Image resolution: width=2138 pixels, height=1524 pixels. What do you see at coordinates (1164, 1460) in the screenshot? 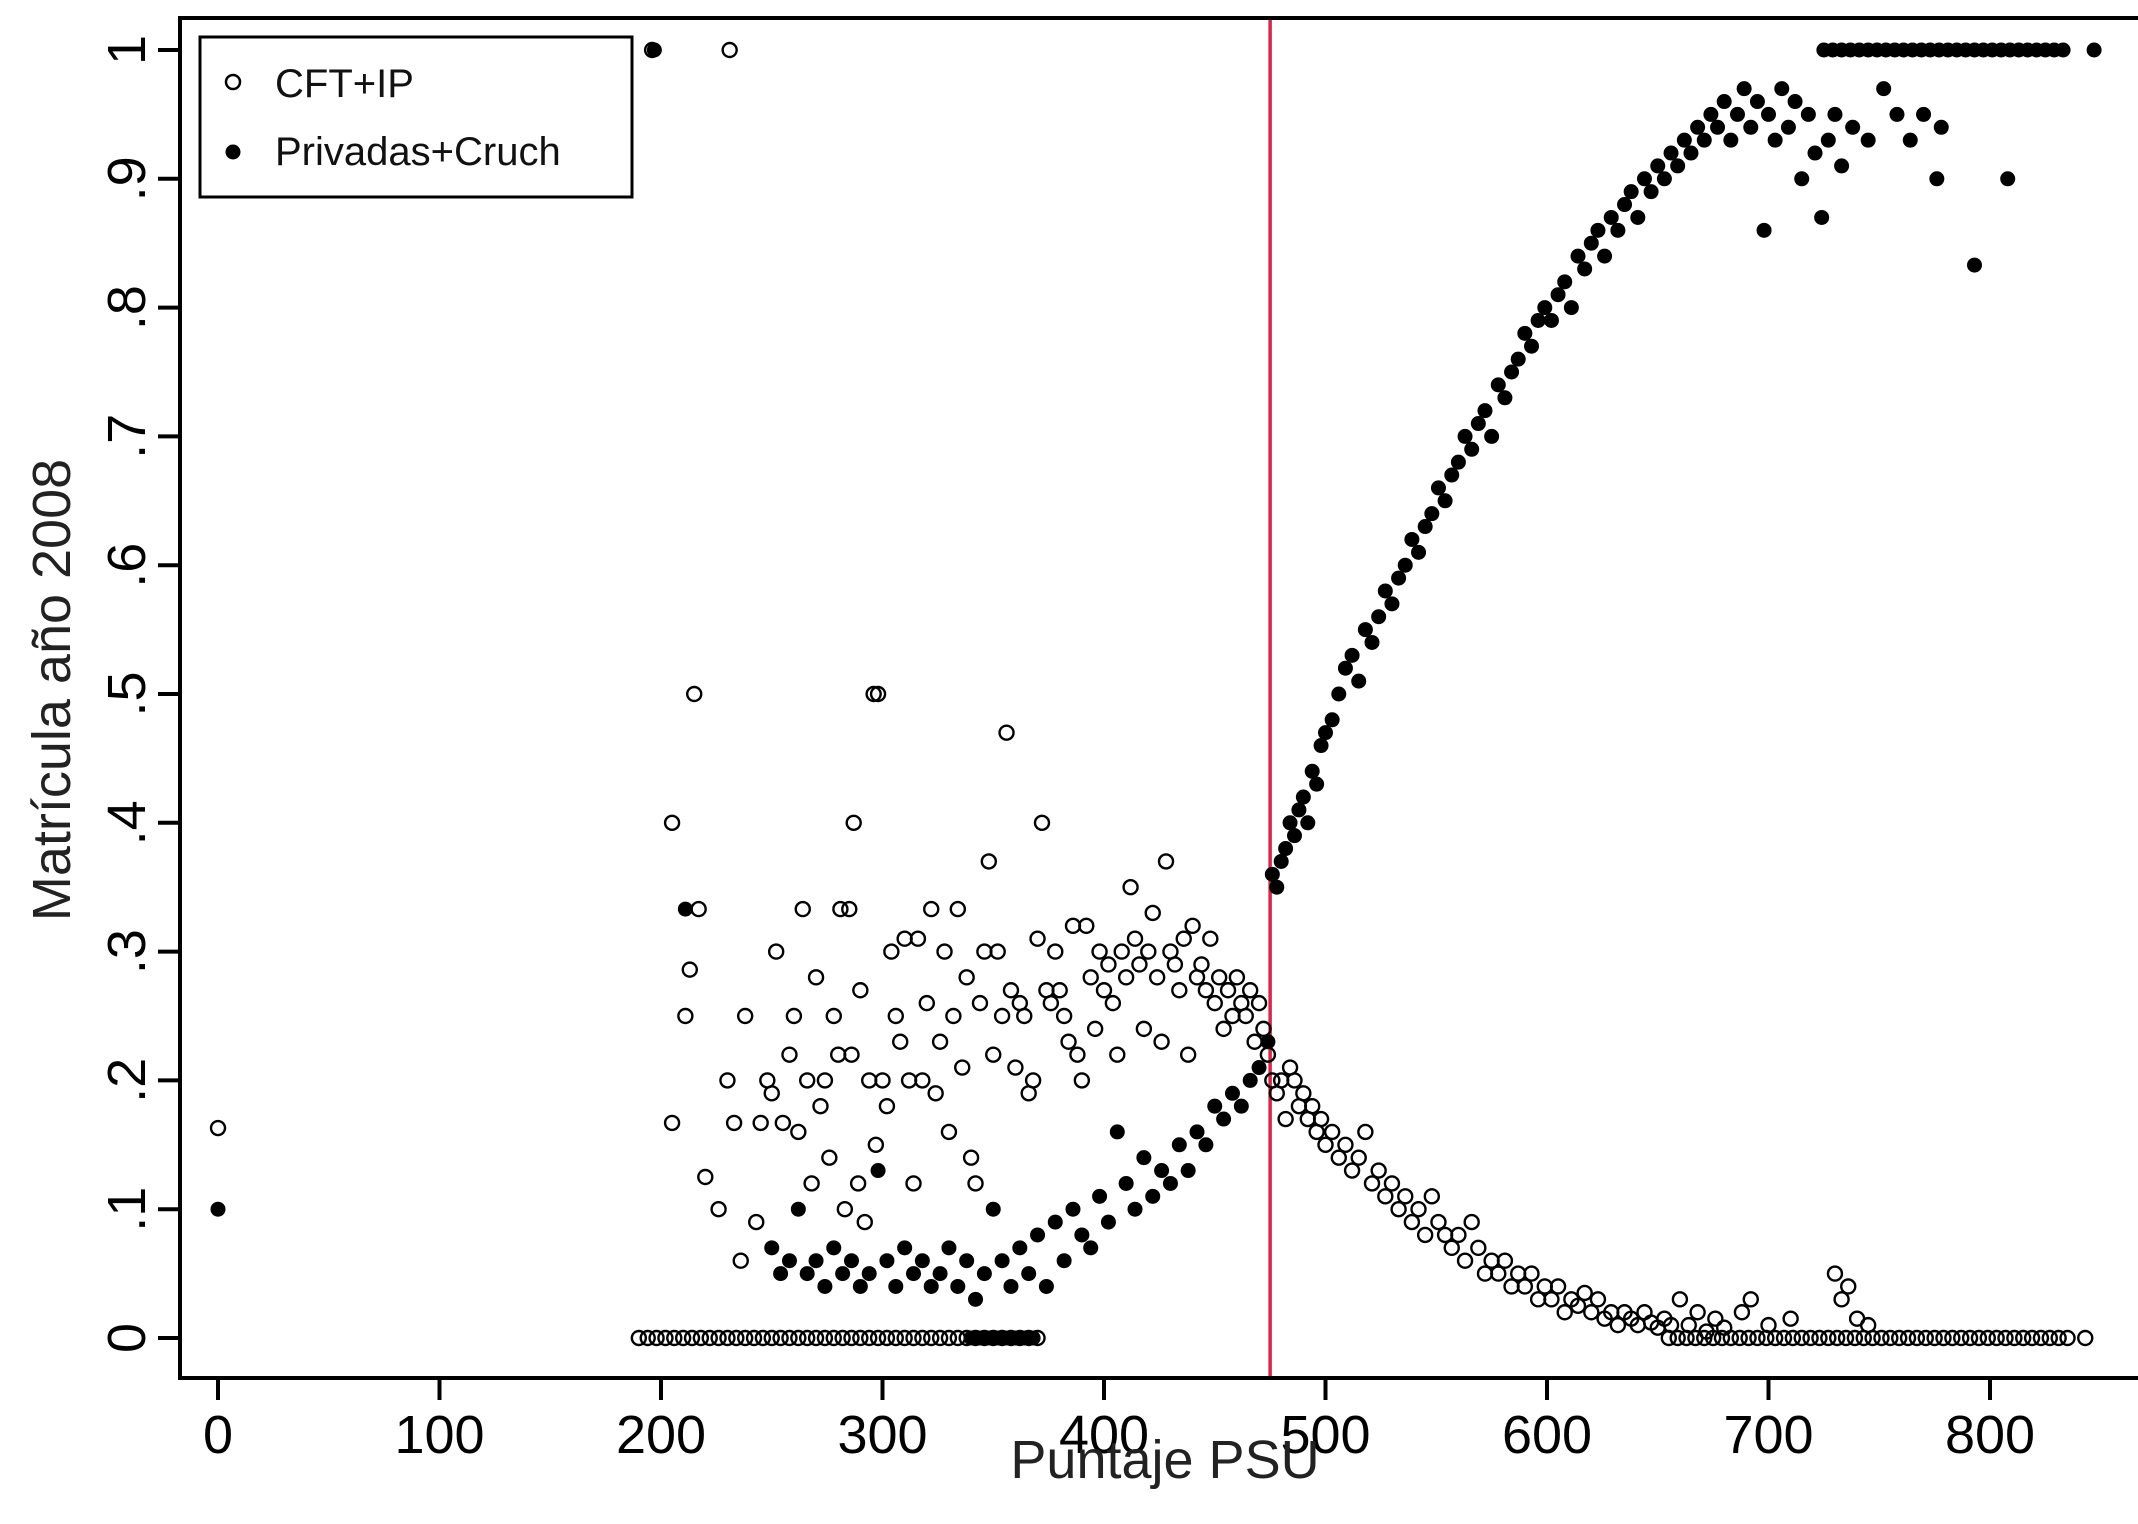
I see `x-axis-title: Puntaje PSU` at bounding box center [1164, 1460].